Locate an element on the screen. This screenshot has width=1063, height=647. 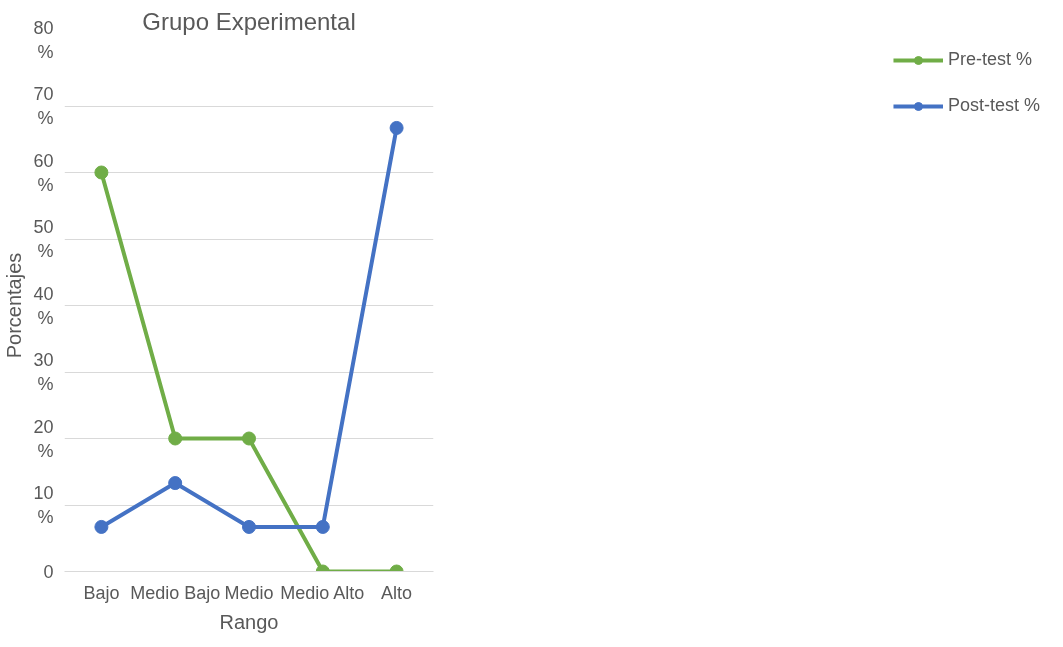
y-tick-label: 20 % is located at coordinates (43, 438).